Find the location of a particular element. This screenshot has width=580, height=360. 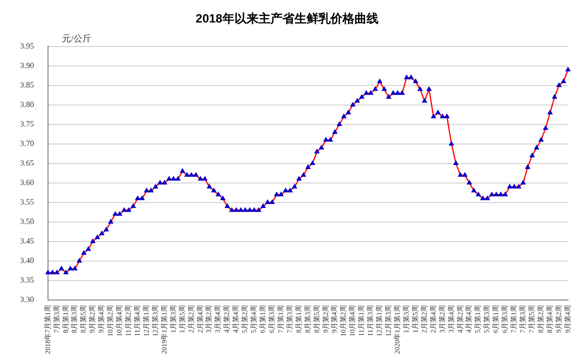

y-tick-label: 3.45 is located at coordinates (27, 241).